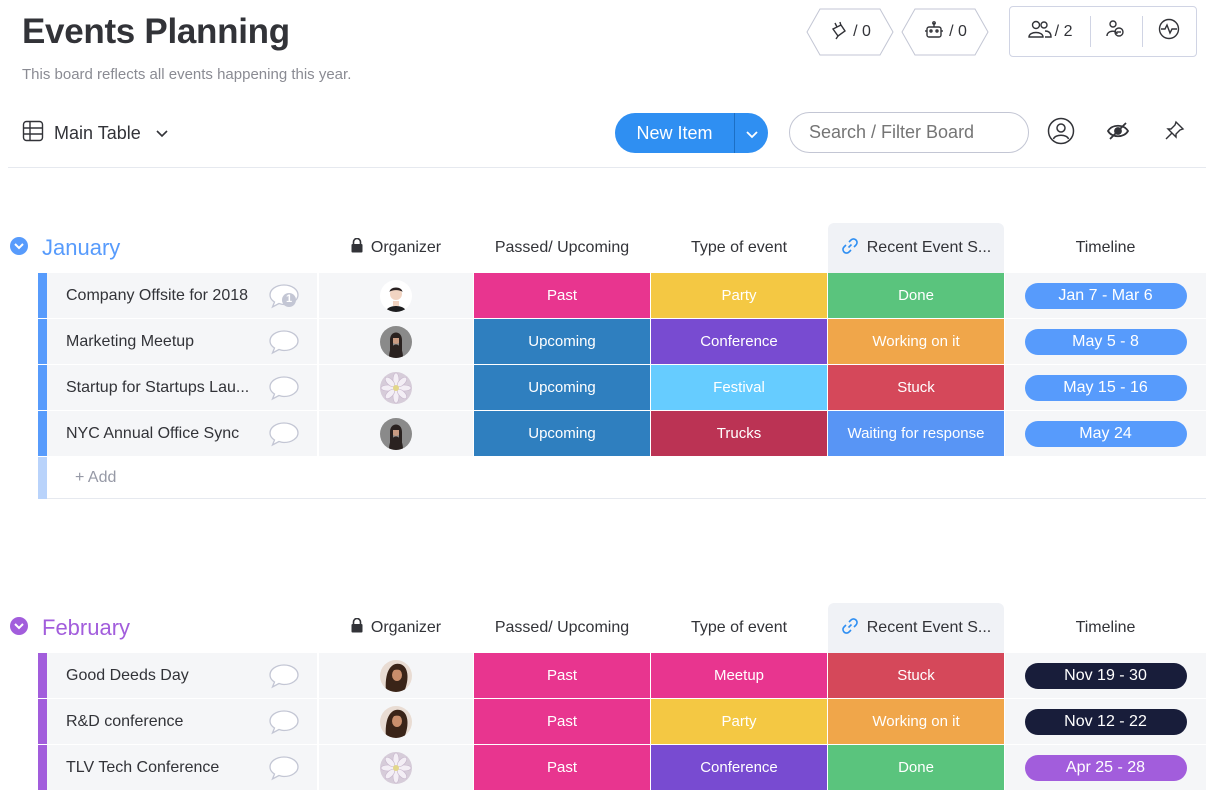 This screenshot has height=804, width=1206. I want to click on updates-count: 1, so click(289, 299).